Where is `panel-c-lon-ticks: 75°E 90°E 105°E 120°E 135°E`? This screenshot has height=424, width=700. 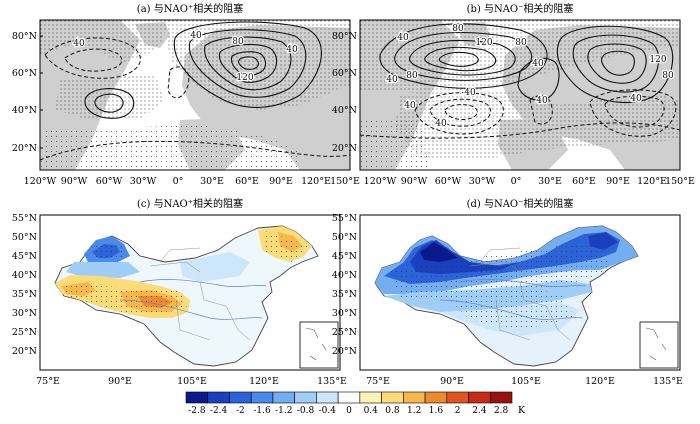
panel-c-lon-ticks: 75°E 90°E 105°E 120°E 135°E is located at coordinates (191, 381).